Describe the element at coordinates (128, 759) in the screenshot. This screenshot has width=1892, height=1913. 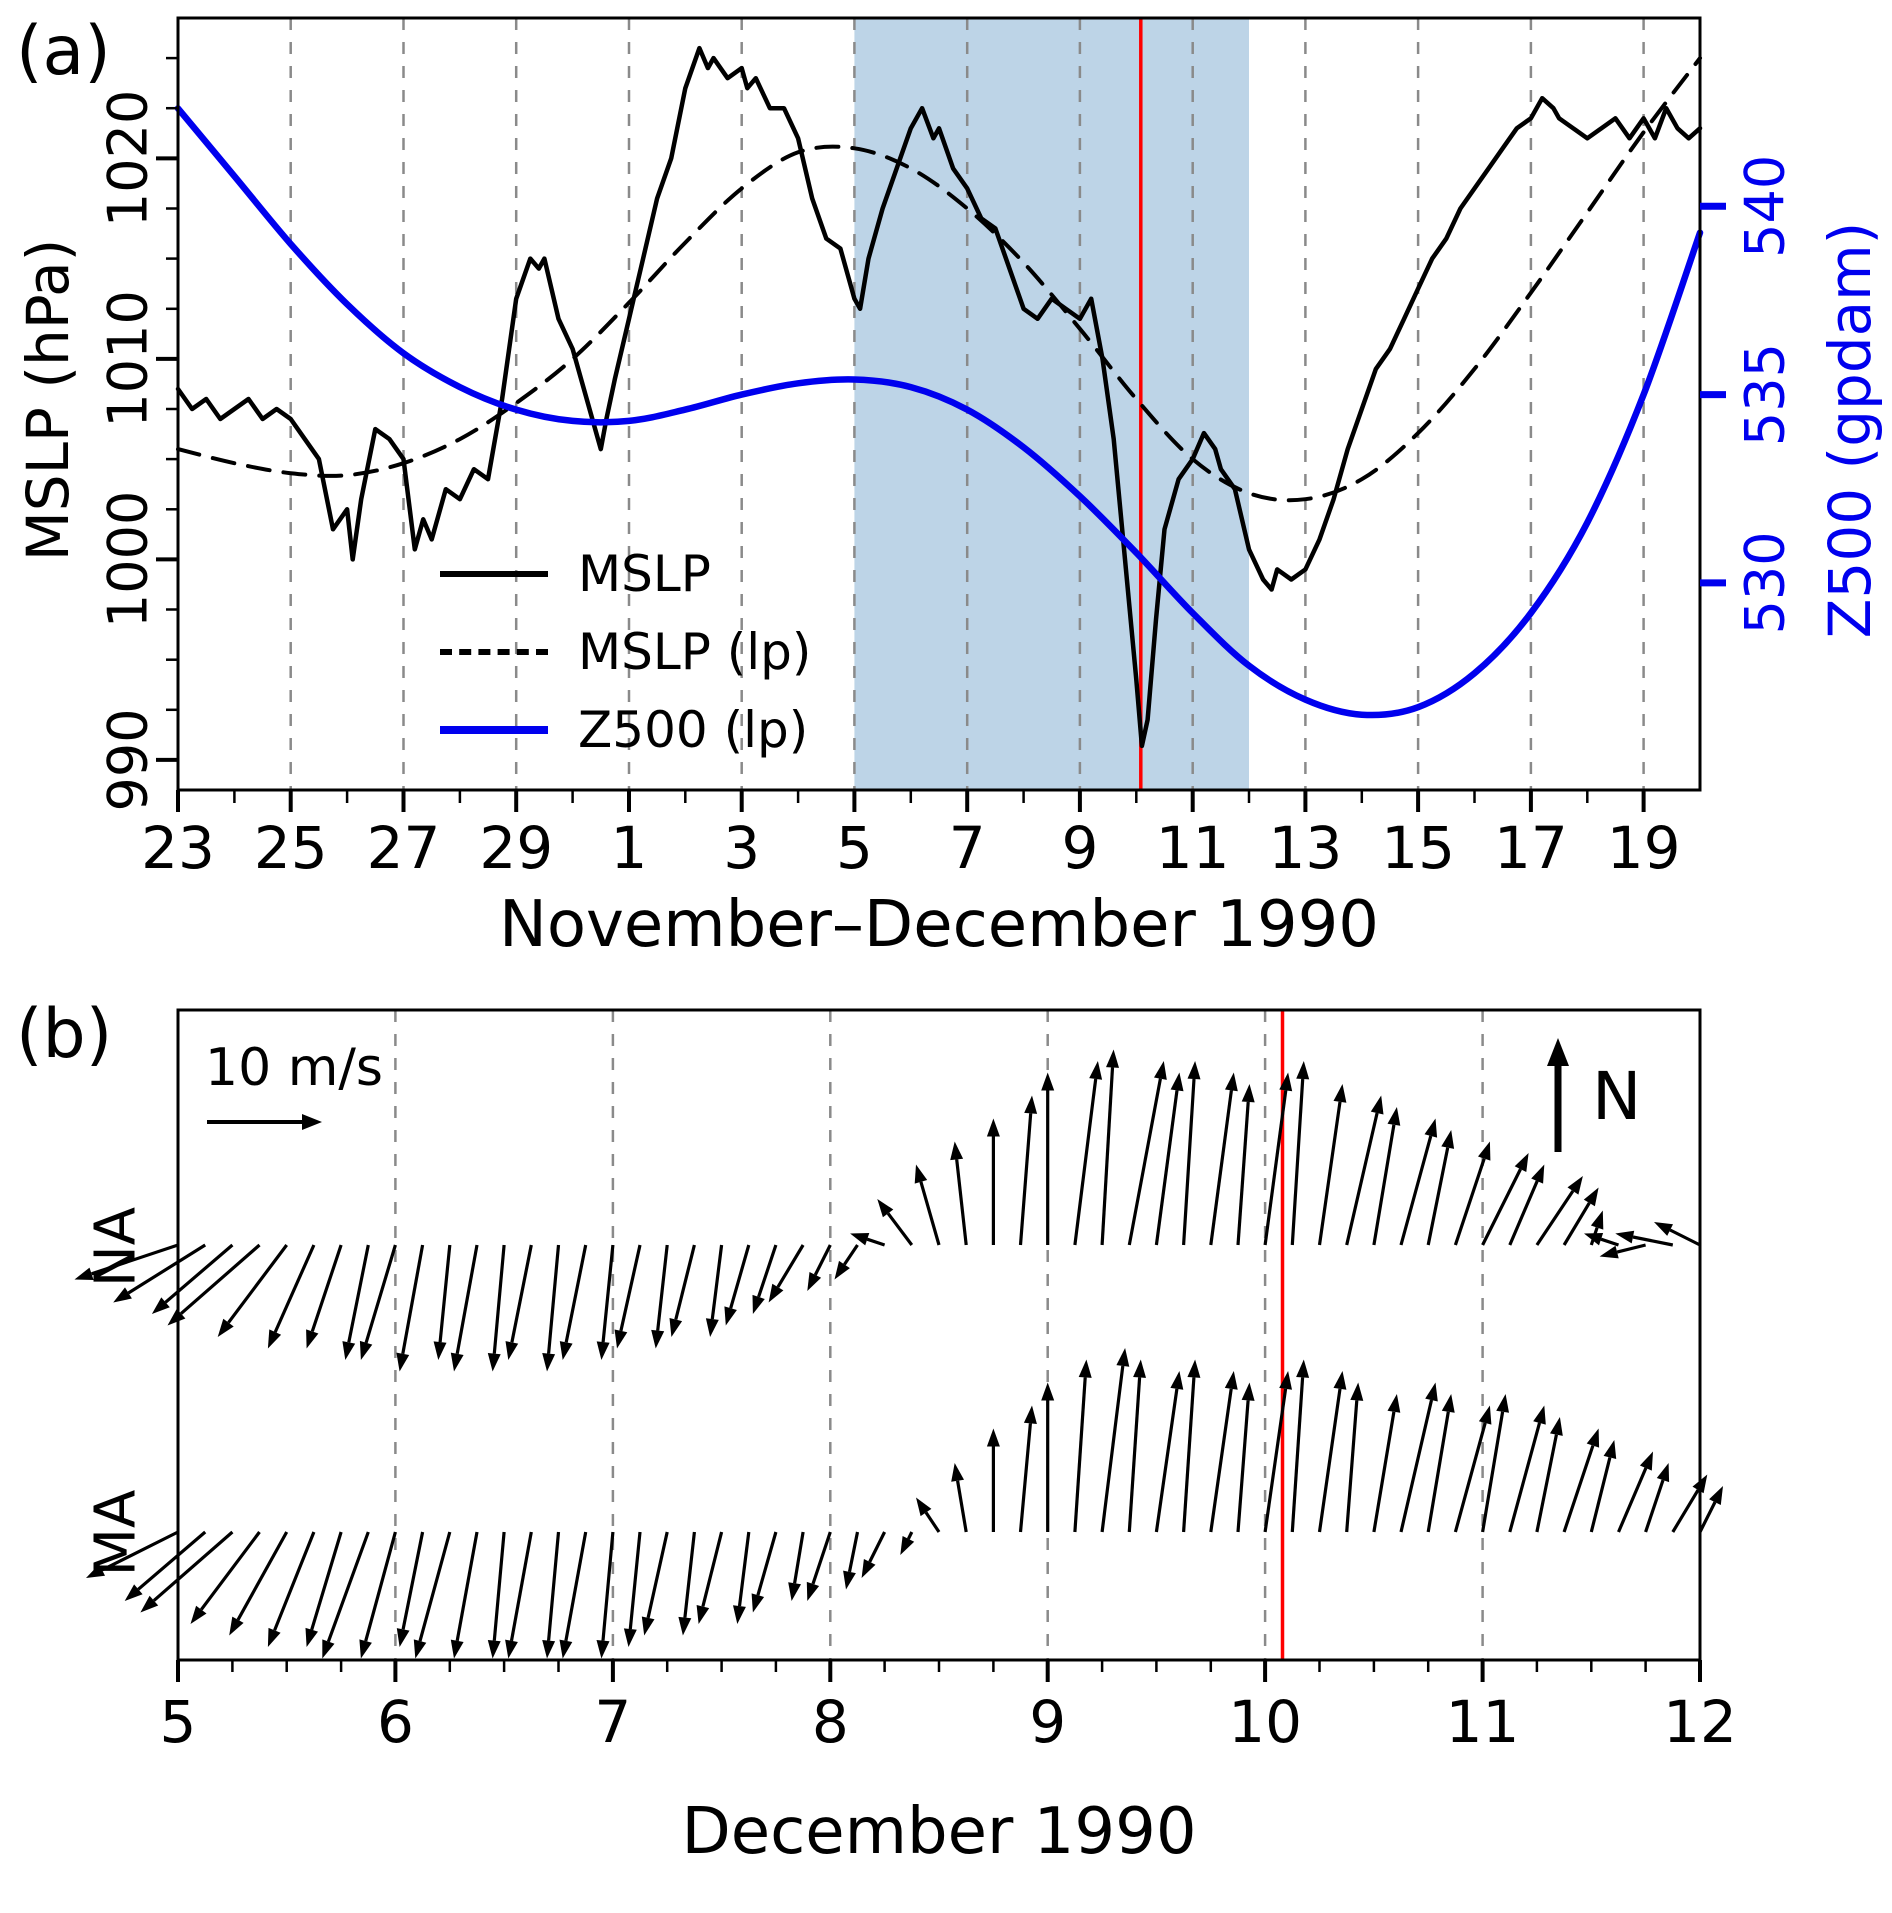
I see `tick-label: 990` at that location.